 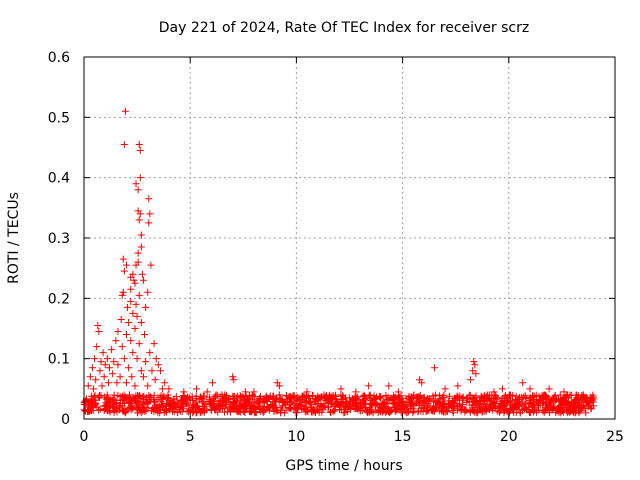 I want to click on x-tick-label: 20, so click(x=509, y=437).